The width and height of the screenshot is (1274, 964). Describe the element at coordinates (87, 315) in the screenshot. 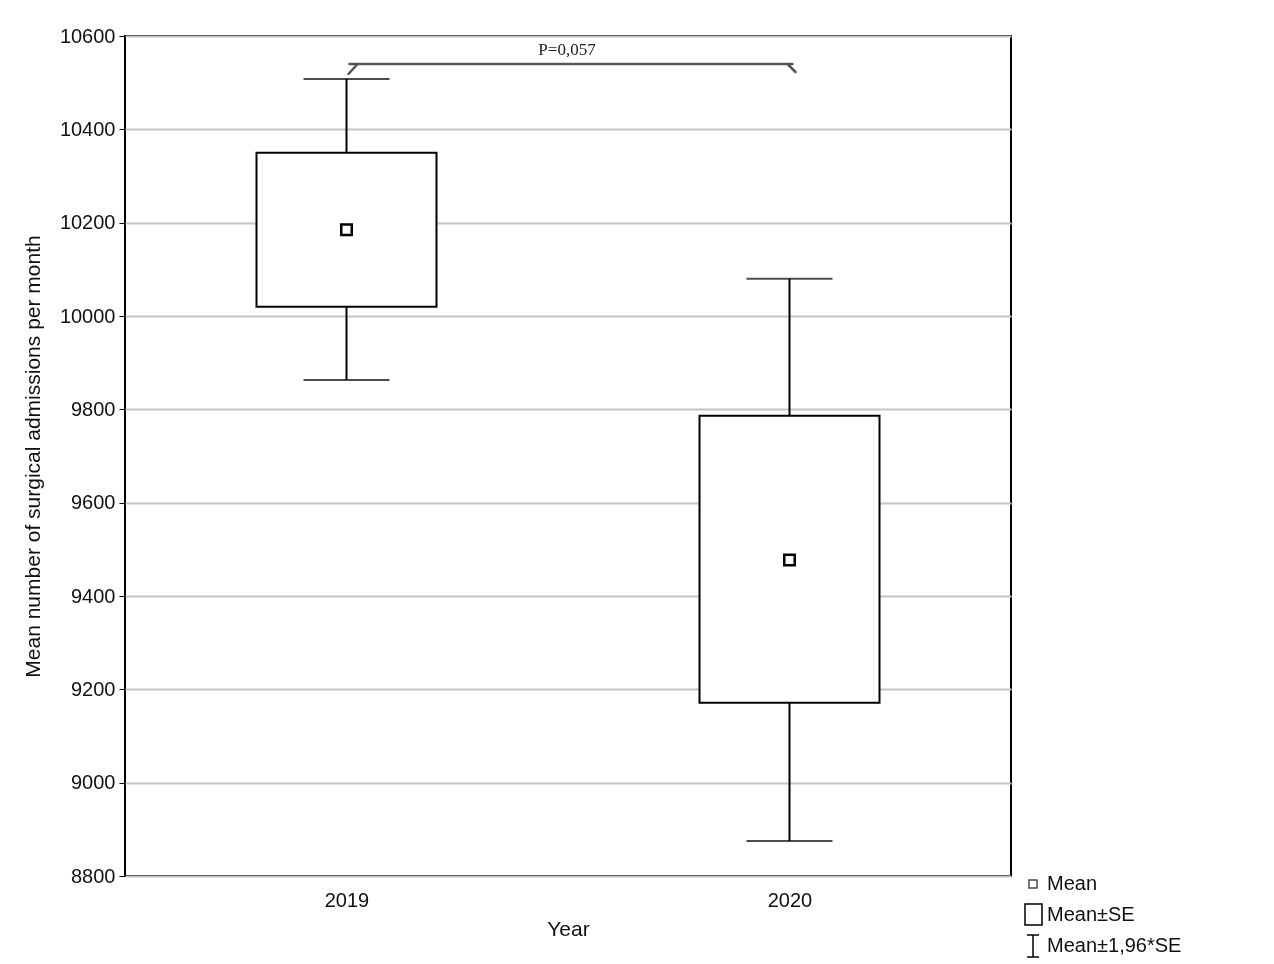

I see `y-tick-label: 10000` at that location.